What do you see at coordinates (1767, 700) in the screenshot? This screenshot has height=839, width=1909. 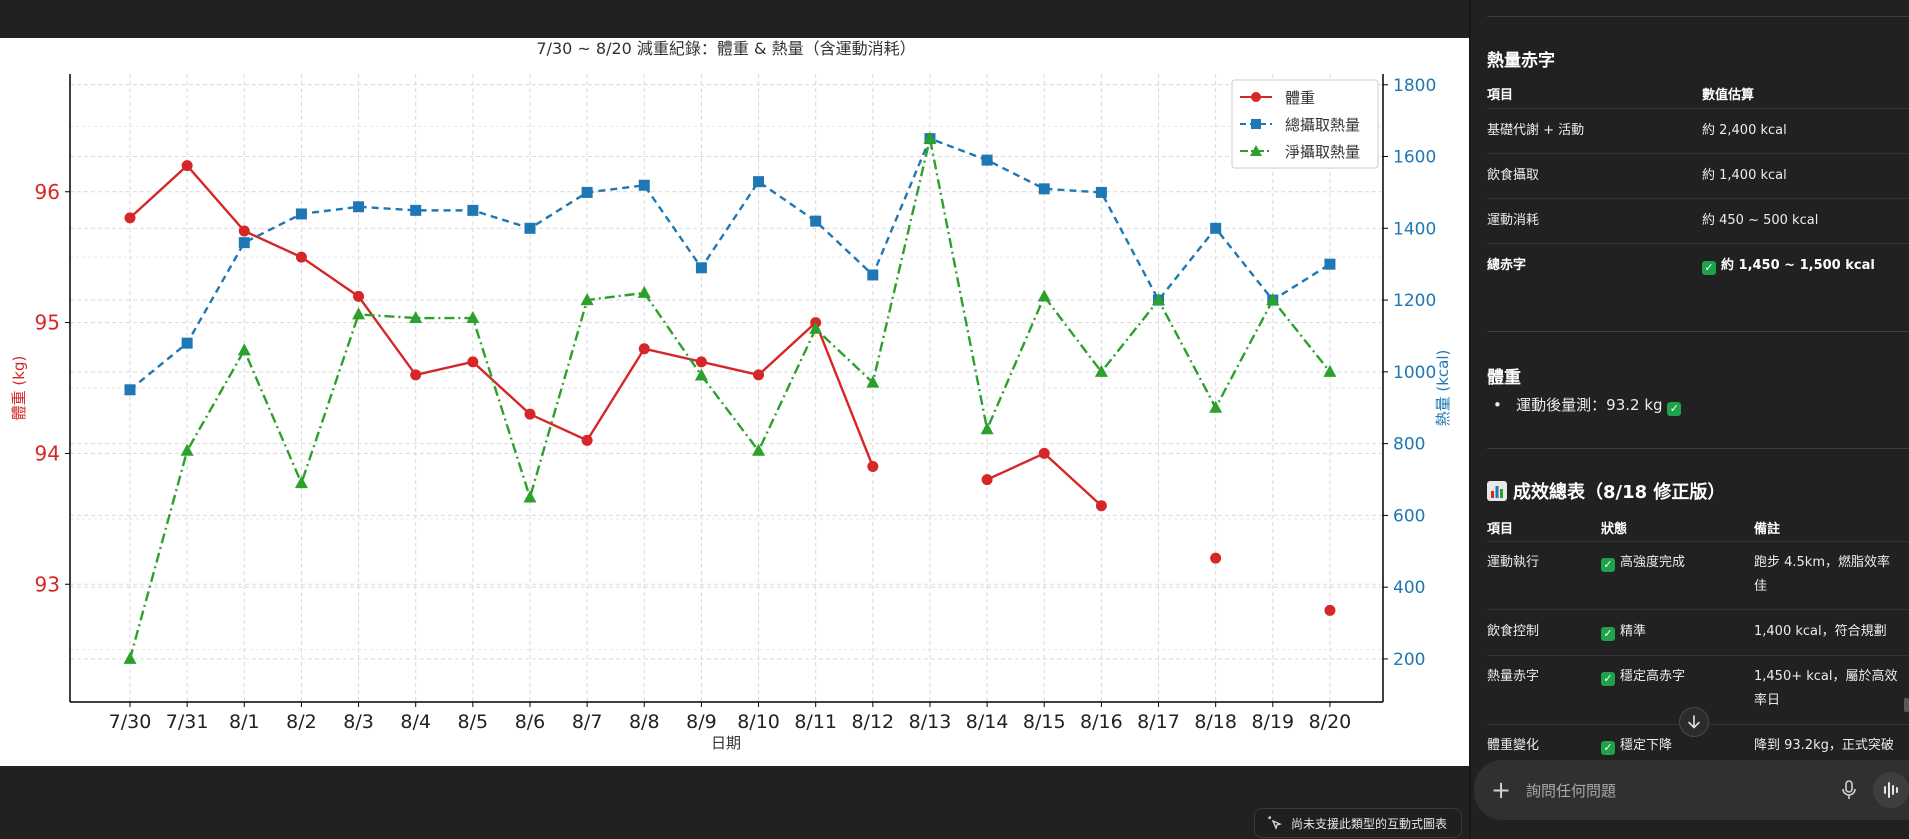 I see `summary-row-note: 率日` at bounding box center [1767, 700].